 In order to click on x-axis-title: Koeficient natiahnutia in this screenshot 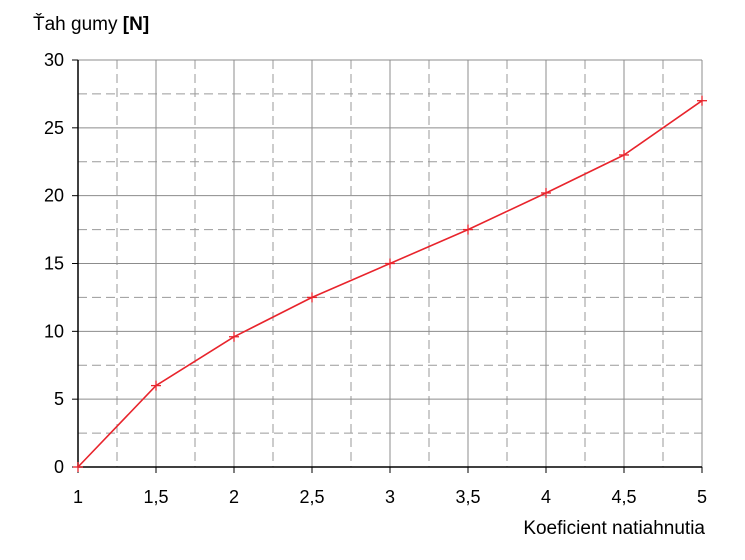, I will do `click(614, 528)`.